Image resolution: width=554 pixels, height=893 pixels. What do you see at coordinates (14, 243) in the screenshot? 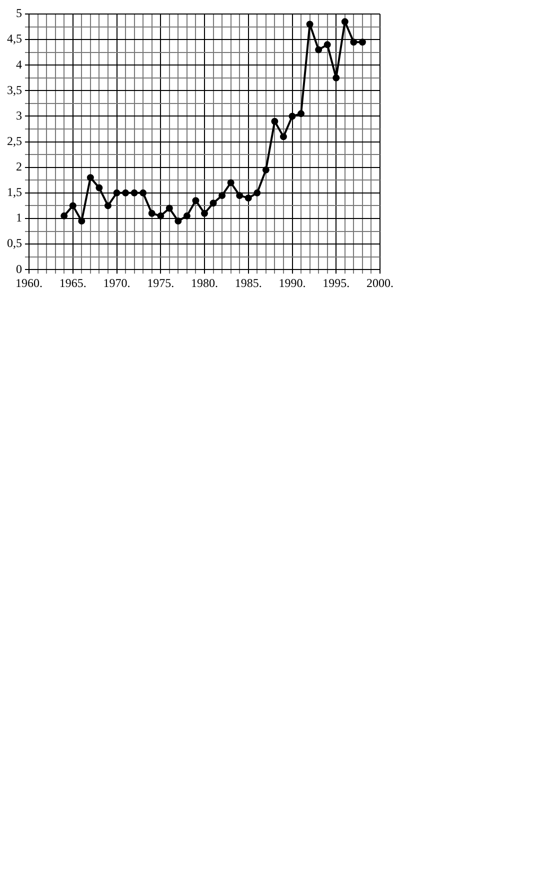
I see `y-tick-label: 0,5` at bounding box center [14, 243].